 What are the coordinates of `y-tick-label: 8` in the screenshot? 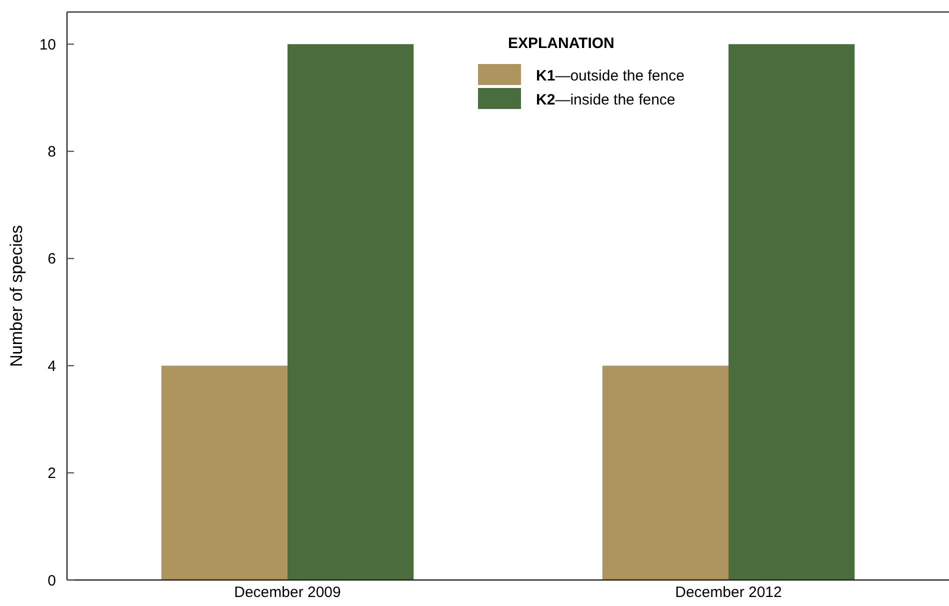 It's located at (52, 152).